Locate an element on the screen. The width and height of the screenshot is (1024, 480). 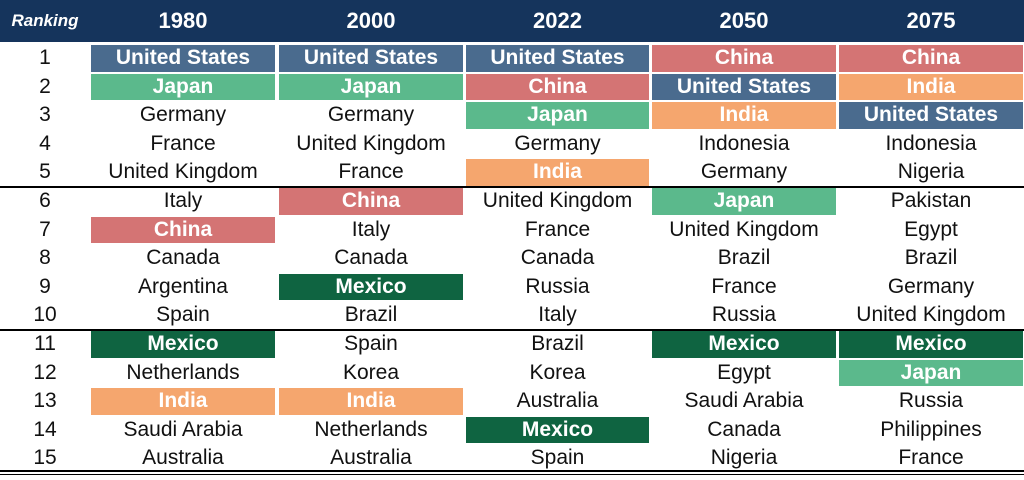
rank-number: 6 is located at coordinates (45, 200).